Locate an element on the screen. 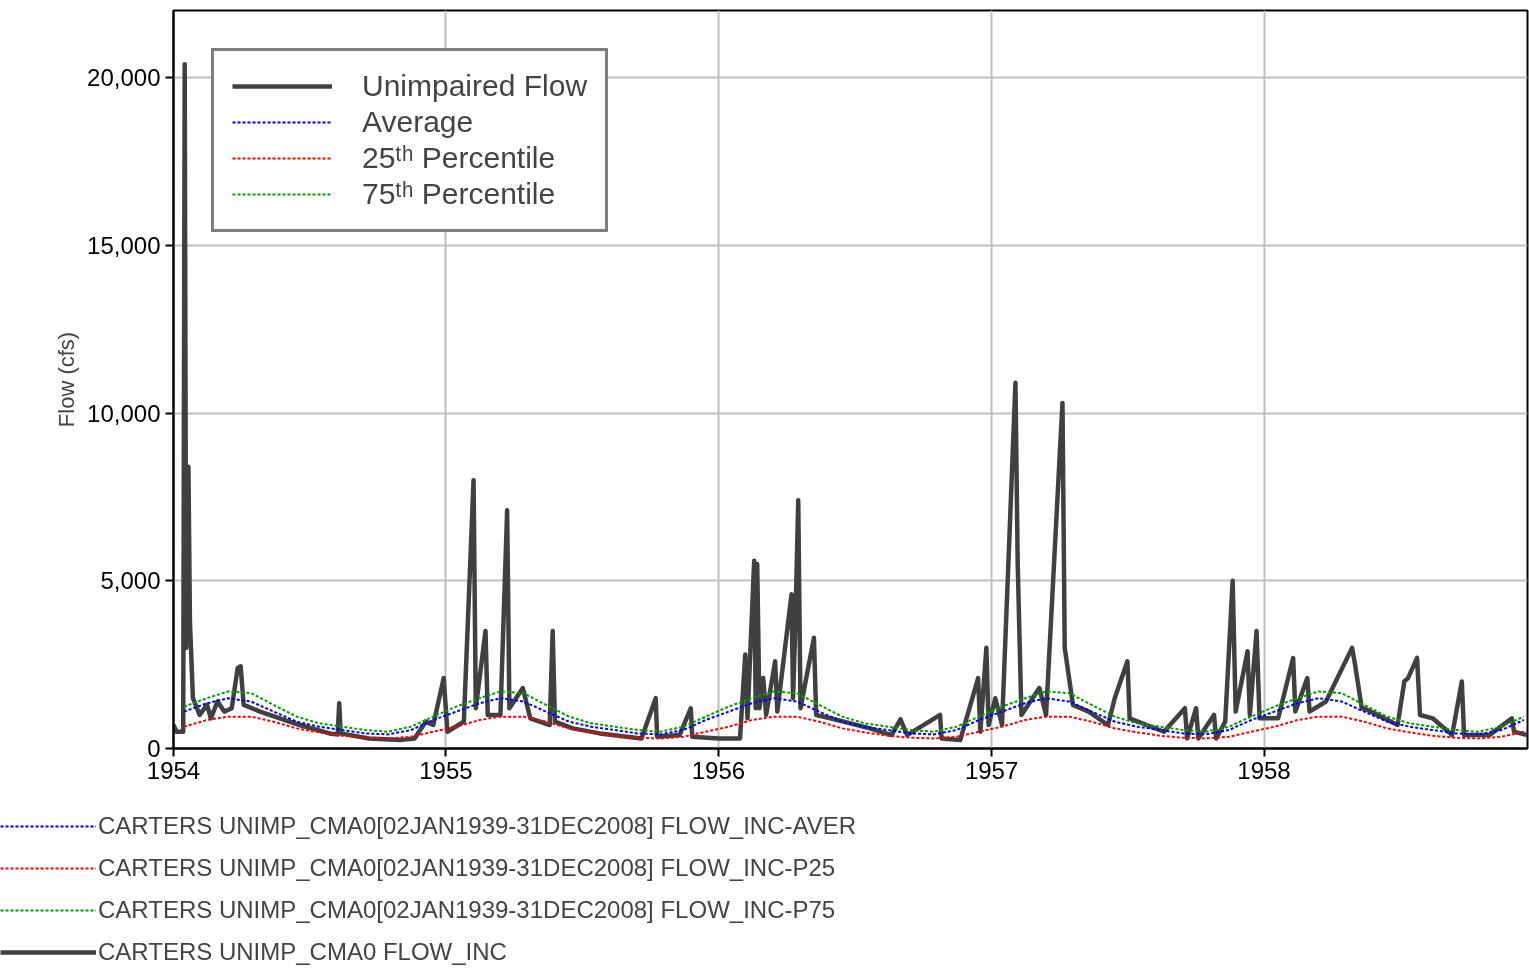  y-tick-label: 20,000 is located at coordinates (124, 78).